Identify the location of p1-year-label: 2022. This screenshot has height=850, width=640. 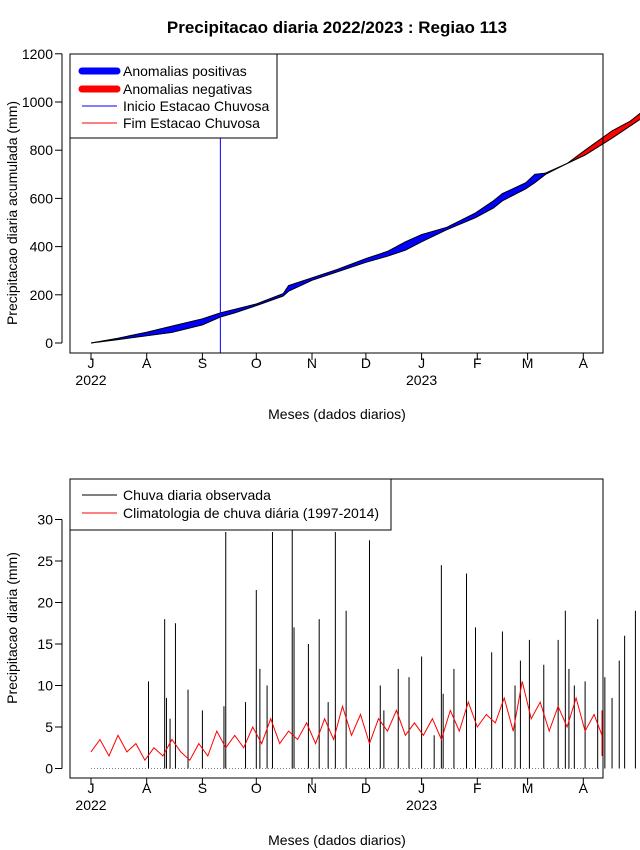
(90, 380).